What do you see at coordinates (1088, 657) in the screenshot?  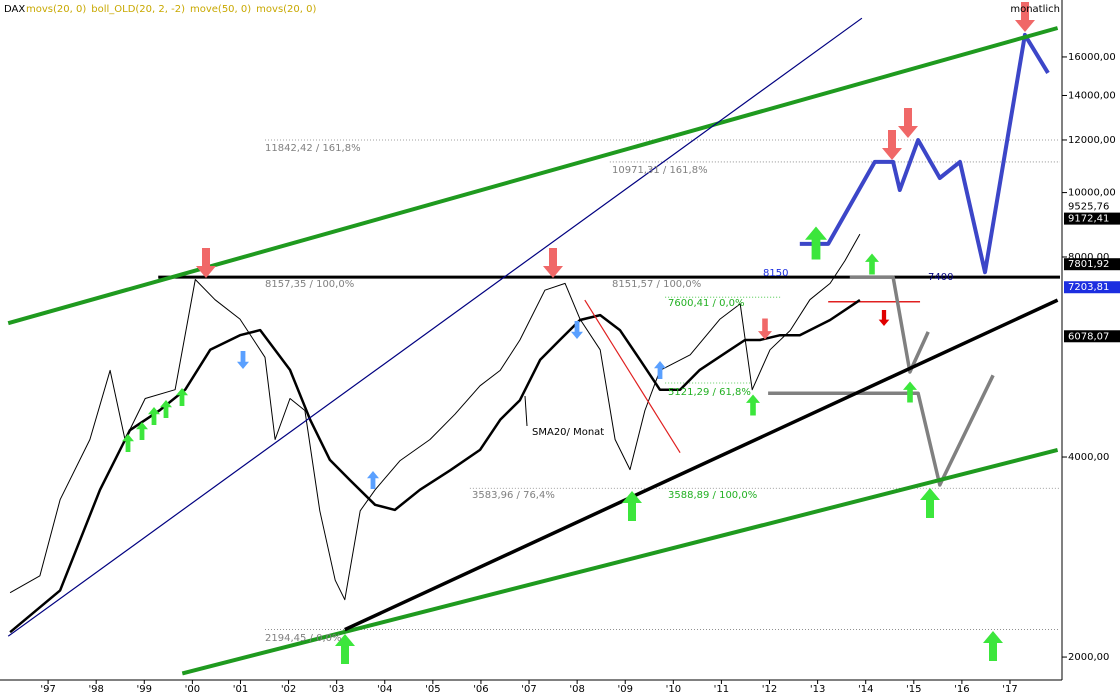 I see `y-tick-label: 2000,00` at bounding box center [1088, 657].